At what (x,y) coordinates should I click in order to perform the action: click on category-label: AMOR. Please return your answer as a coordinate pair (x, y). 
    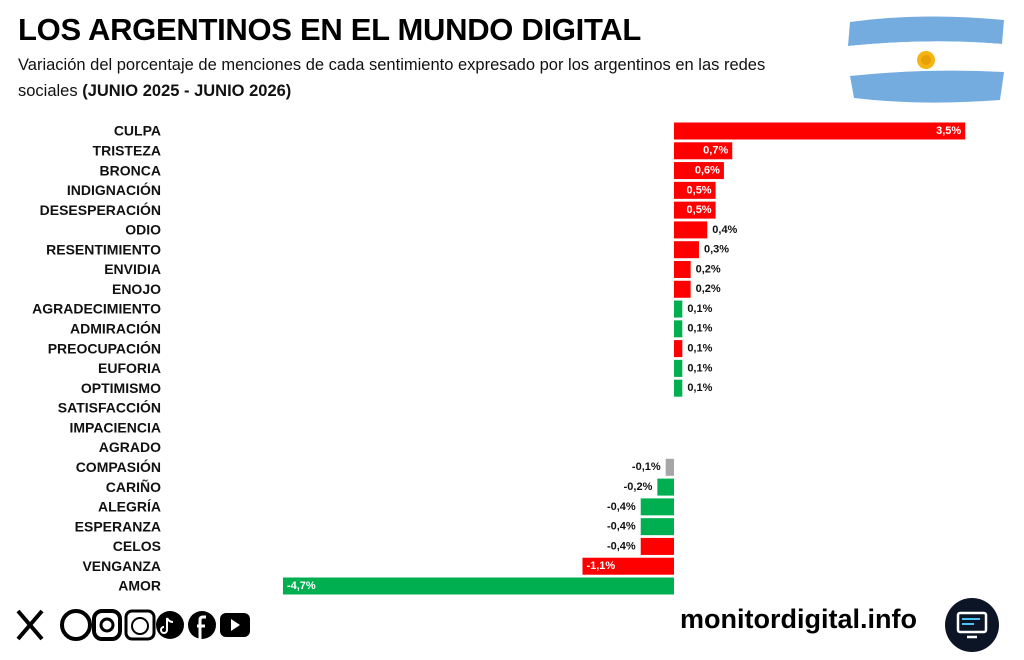
    Looking at the image, I should click on (139, 586).